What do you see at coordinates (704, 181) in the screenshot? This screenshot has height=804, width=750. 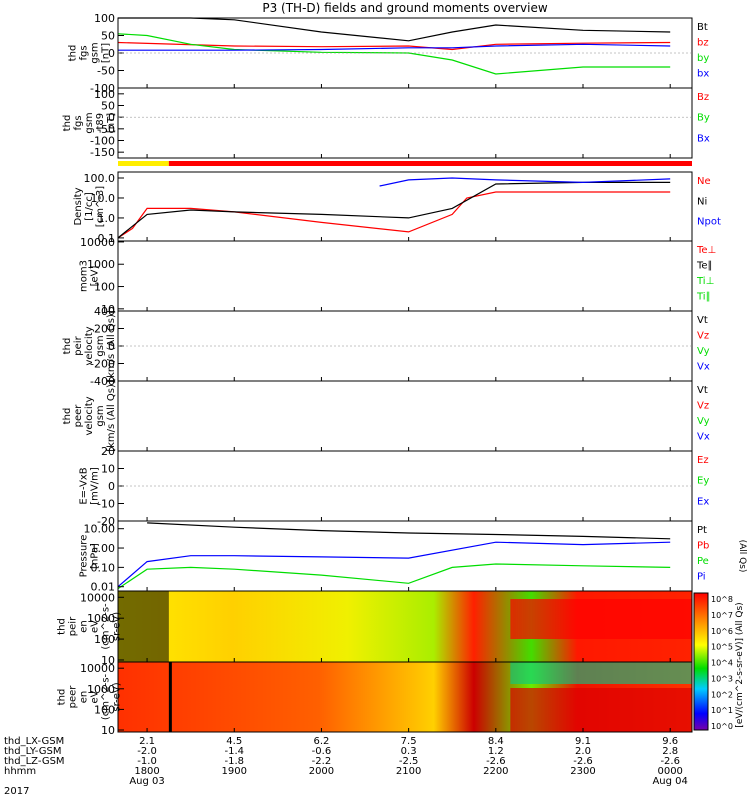 I see `legend-entry: Ne` at bounding box center [704, 181].